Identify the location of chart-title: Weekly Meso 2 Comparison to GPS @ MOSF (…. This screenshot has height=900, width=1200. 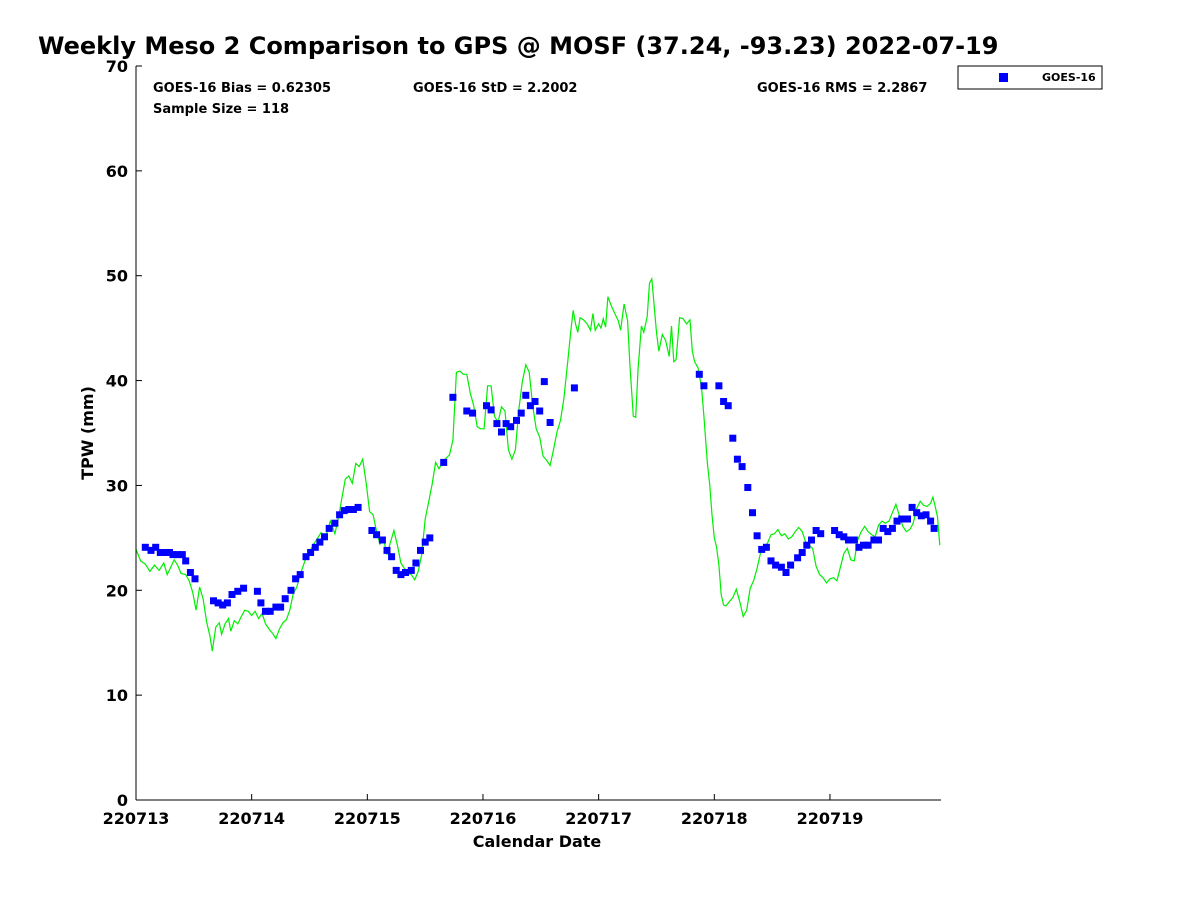
(518, 46).